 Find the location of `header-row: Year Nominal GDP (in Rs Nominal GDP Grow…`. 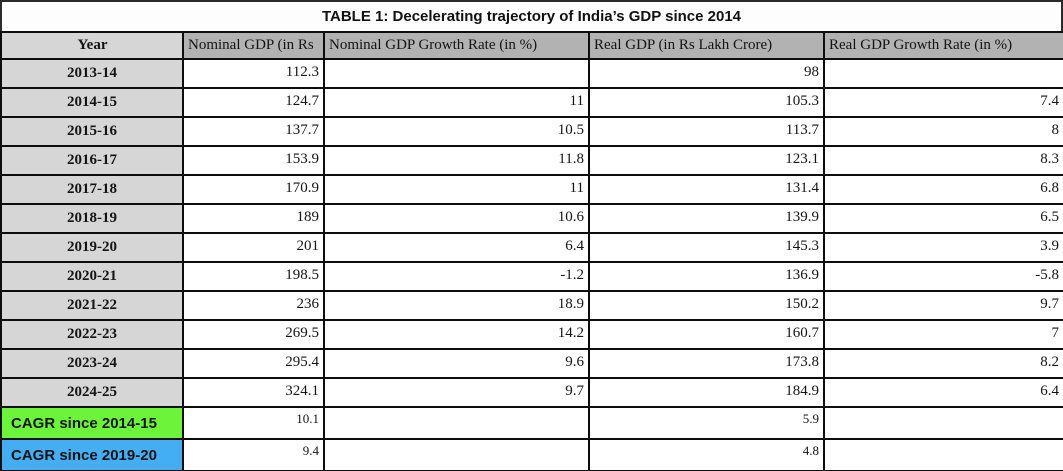

header-row: Year Nominal GDP (in Rs Nominal GDP Grow… is located at coordinates (531, 45).